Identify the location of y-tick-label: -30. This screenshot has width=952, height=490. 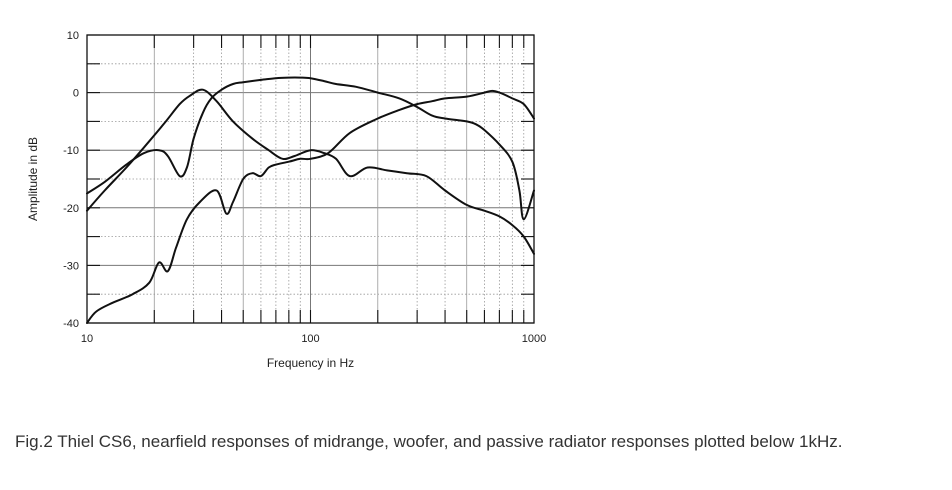
(71, 266).